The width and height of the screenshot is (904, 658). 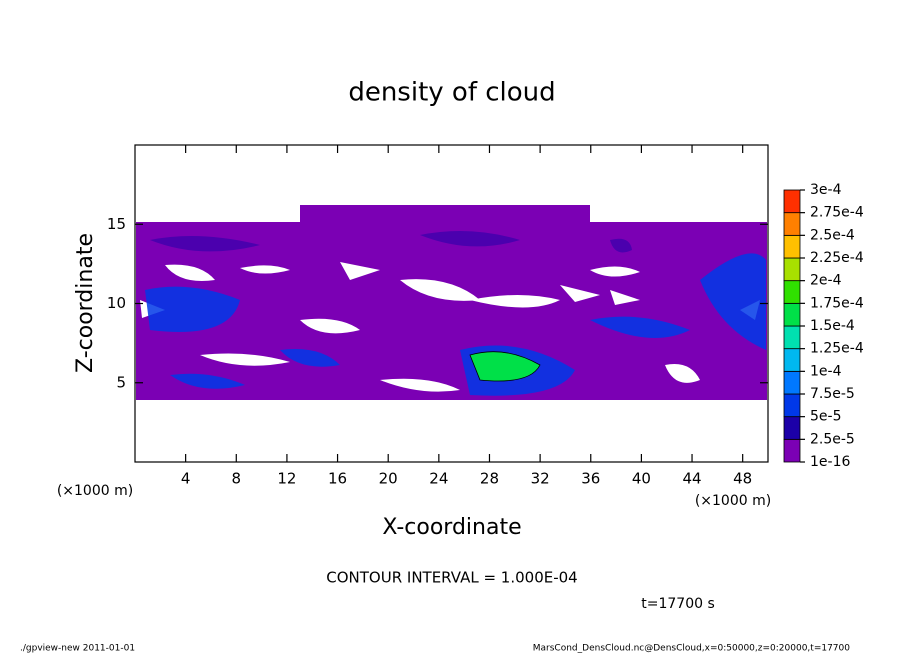 What do you see at coordinates (691, 479) in the screenshot?
I see `x-tick-label: 44` at bounding box center [691, 479].